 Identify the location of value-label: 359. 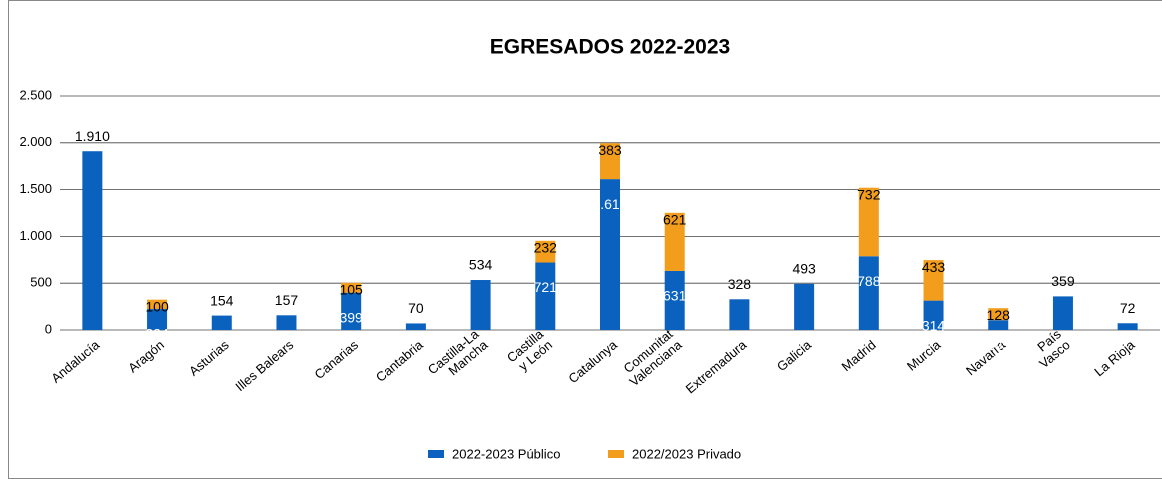
(1063, 281).